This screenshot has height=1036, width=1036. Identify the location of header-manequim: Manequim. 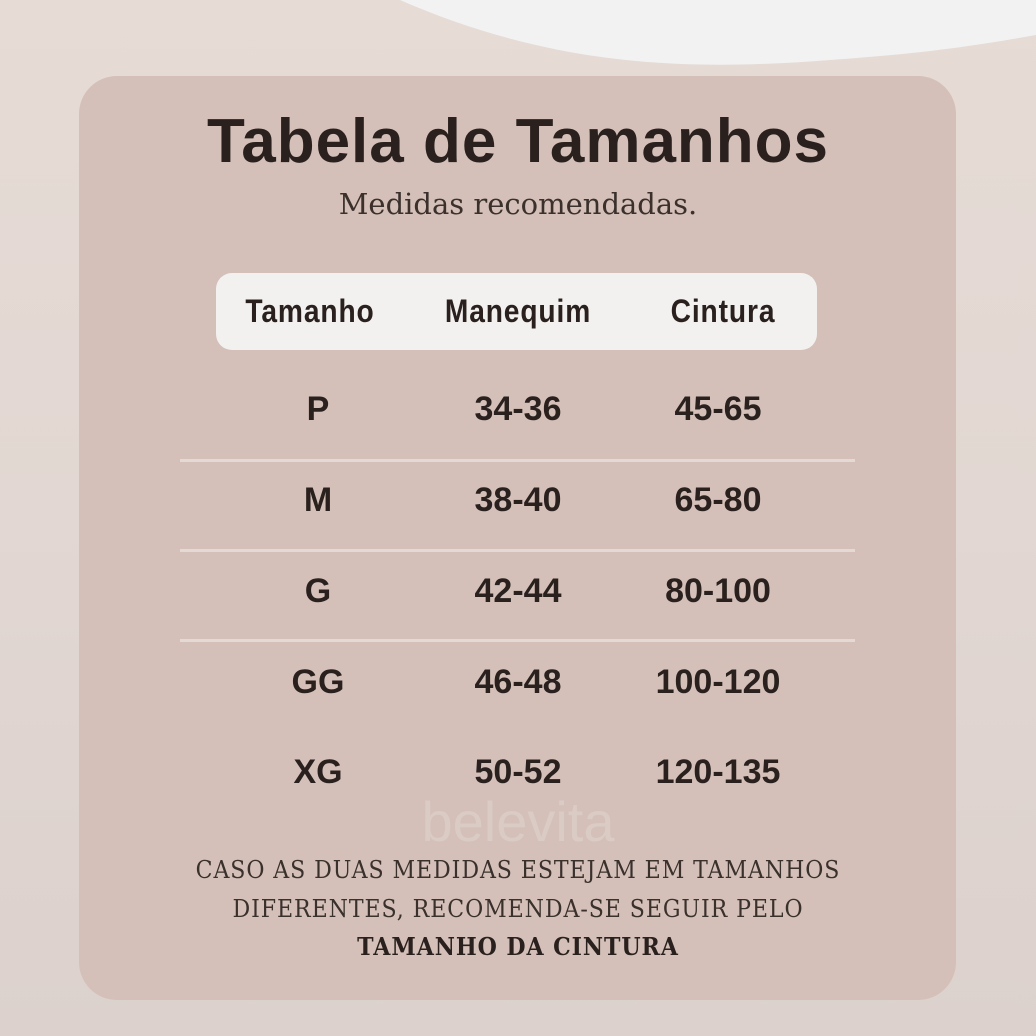
(518, 311).